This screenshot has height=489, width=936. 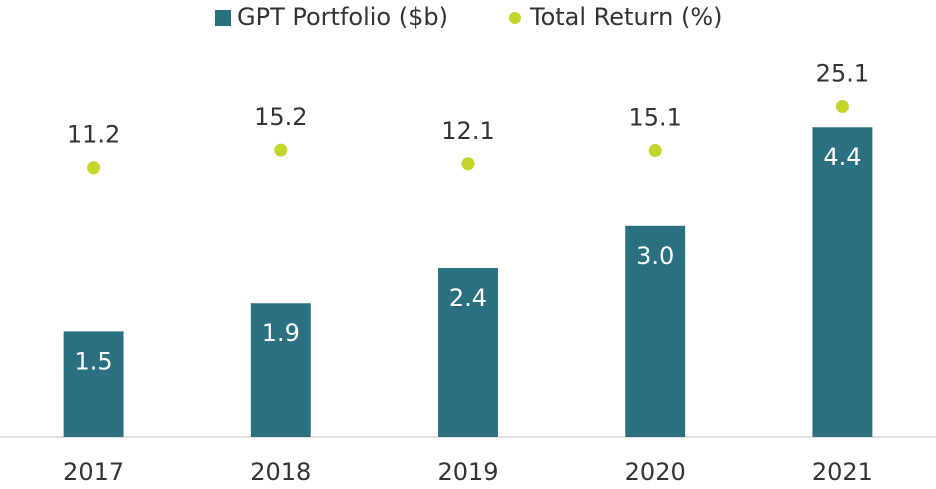 I want to click on x-tick-label: 2020, so click(x=655, y=472).